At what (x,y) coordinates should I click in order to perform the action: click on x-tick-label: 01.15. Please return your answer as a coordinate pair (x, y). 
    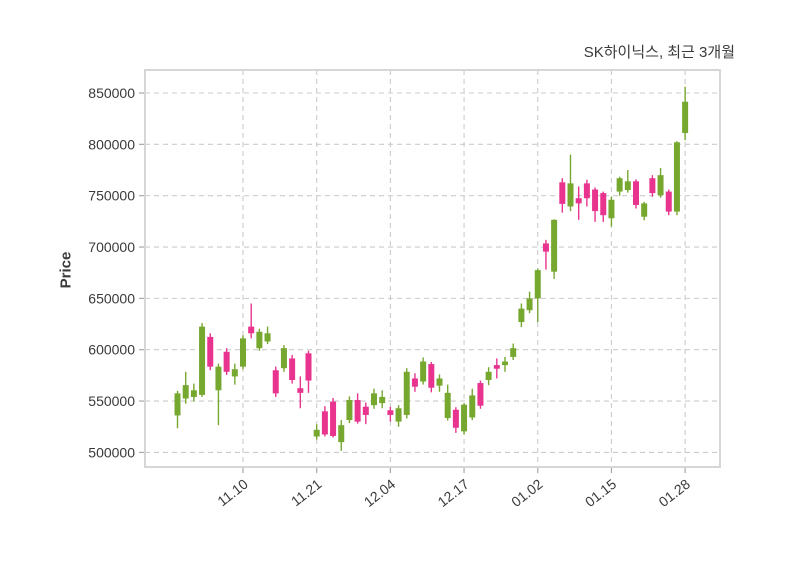
    Looking at the image, I should click on (601, 493).